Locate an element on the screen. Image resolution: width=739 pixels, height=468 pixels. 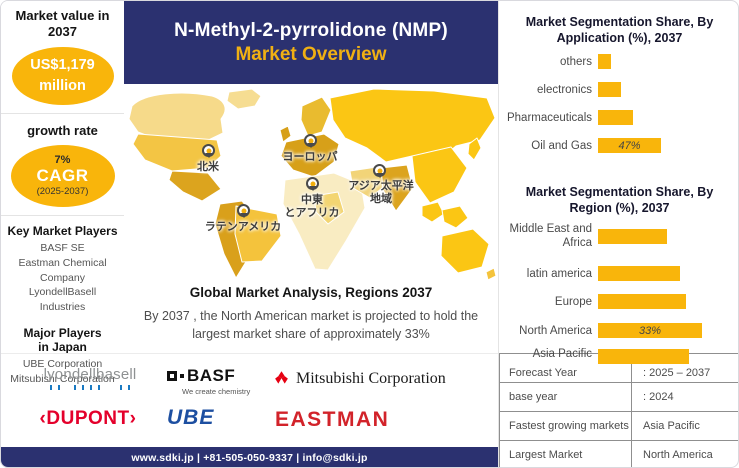
market-value-unit: million is located at coordinates (62, 85).